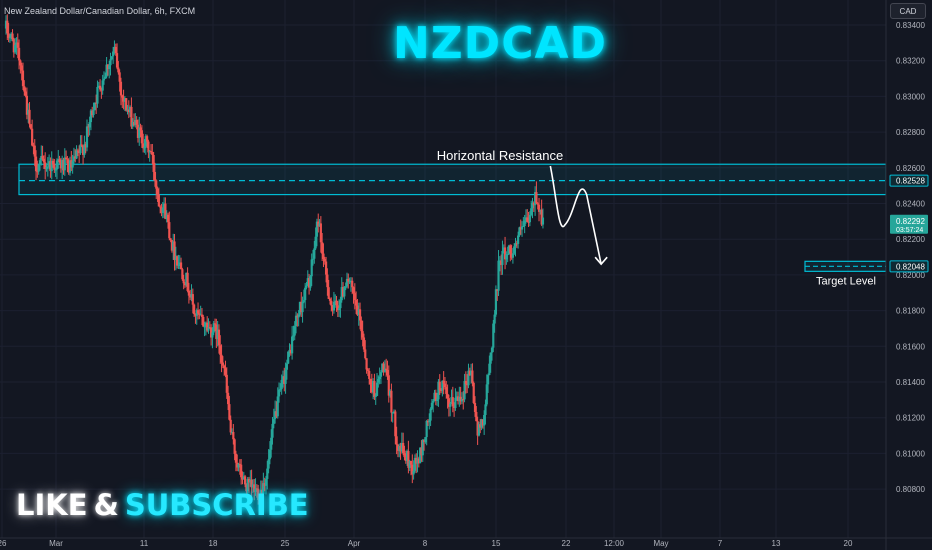  What do you see at coordinates (720, 543) in the screenshot?
I see `time-tick-label: 7` at bounding box center [720, 543].